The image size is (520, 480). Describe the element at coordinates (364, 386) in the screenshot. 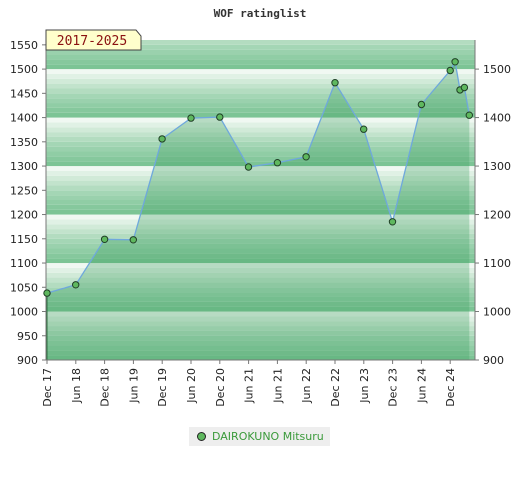

I see `x-tick-label: Jun 23` at that location.